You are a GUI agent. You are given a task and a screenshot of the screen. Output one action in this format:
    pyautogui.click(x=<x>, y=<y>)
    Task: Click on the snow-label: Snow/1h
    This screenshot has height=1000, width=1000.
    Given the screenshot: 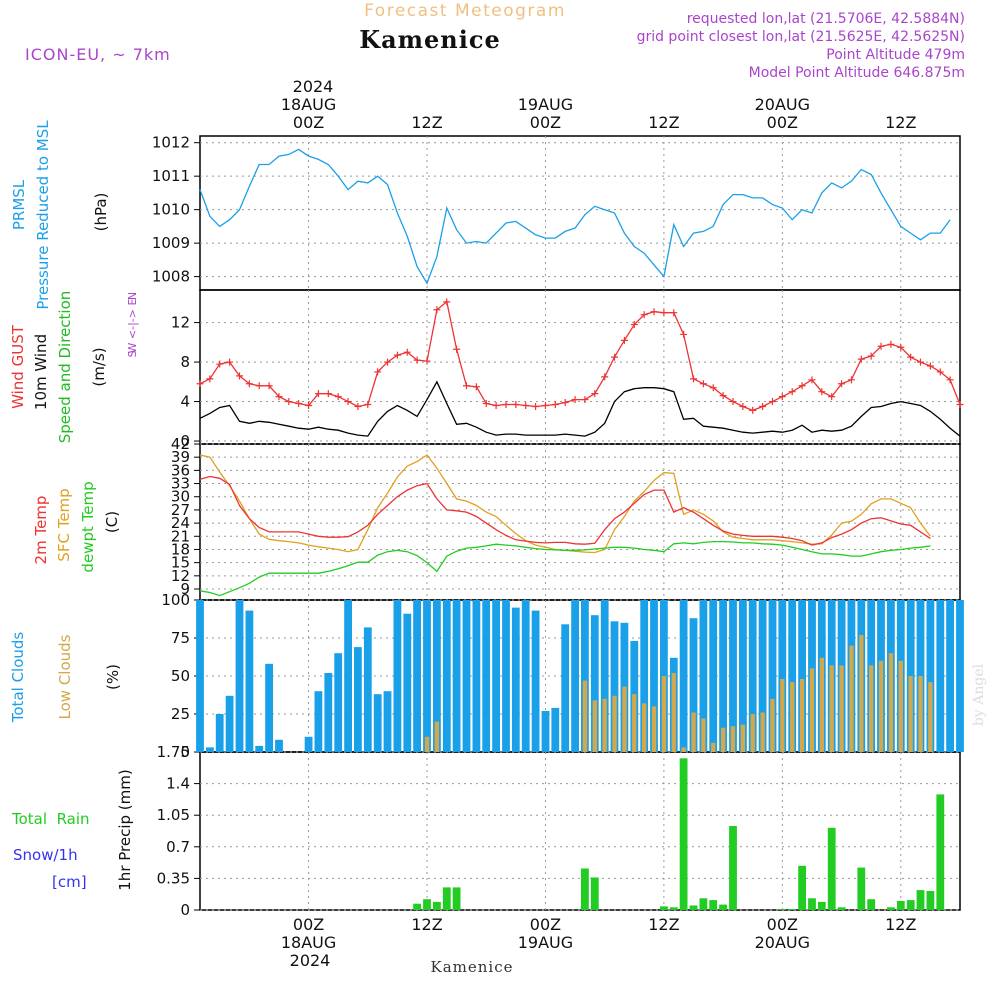 What is the action you would take?
    pyautogui.click(x=45, y=855)
    